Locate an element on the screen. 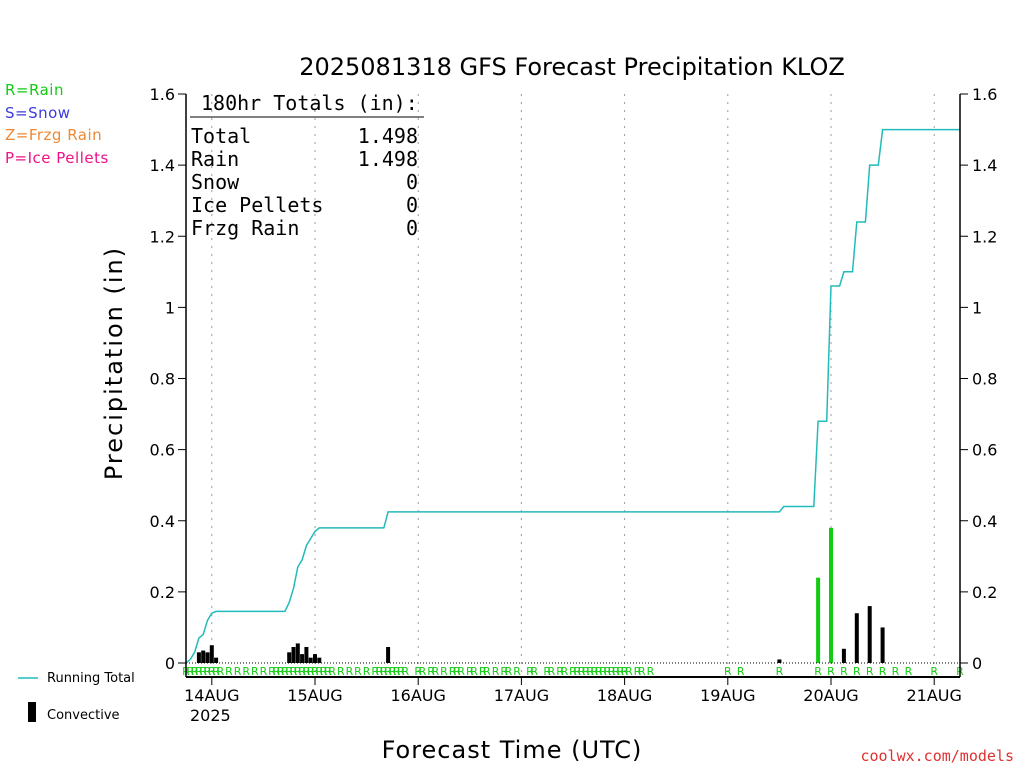  precip-type-marker-91: R is located at coordinates (934, 671).